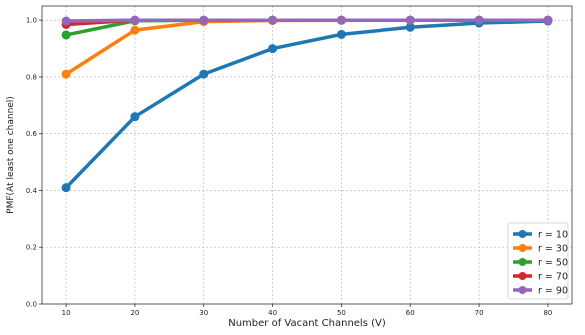 The height and width of the screenshot is (335, 585). I want to click on x-tick-label: 80, so click(547, 313).